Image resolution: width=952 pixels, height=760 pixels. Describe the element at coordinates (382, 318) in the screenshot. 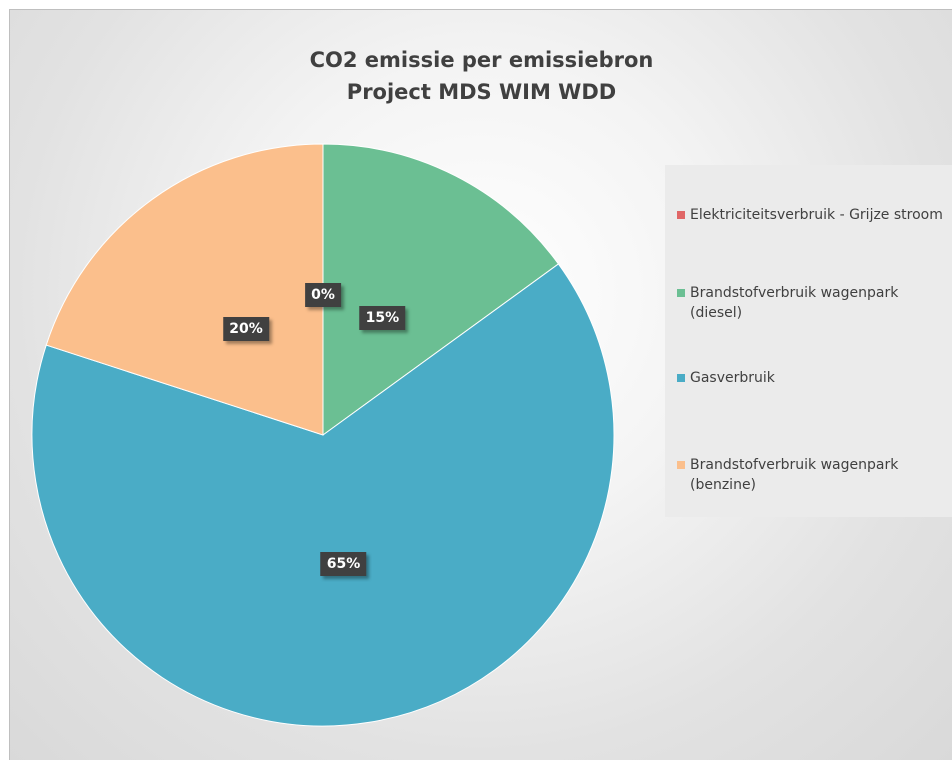

I see `data-label: 15%` at that location.